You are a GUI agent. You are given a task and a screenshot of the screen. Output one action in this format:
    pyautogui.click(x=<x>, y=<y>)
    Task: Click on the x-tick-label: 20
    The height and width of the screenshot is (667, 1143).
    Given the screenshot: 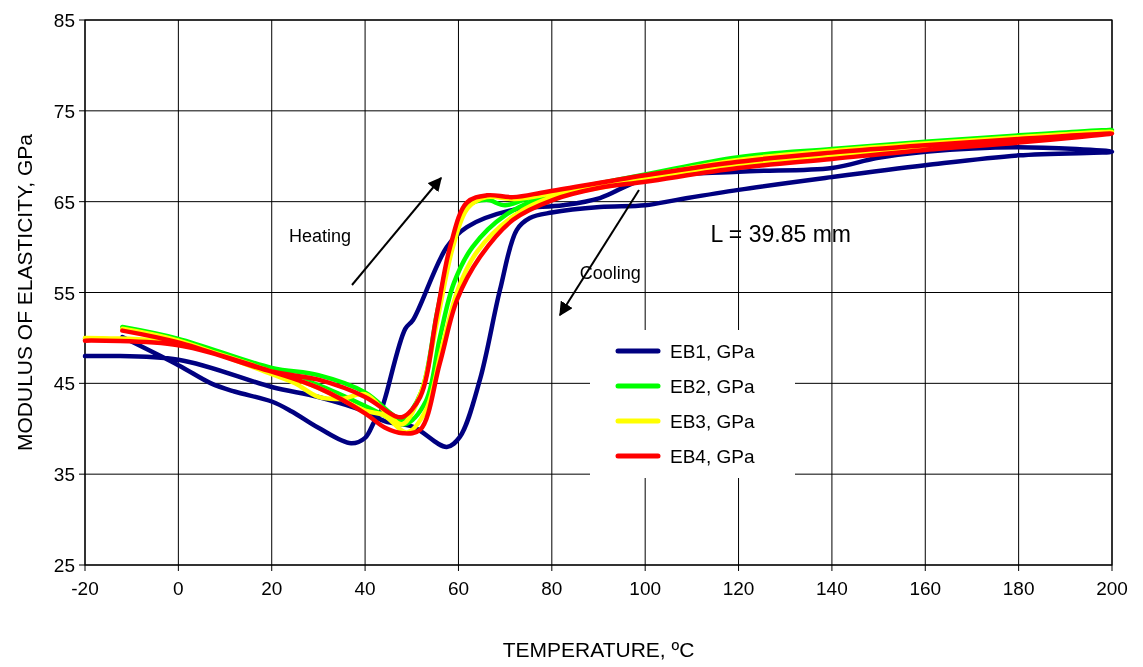 What is the action you would take?
    pyautogui.click(x=272, y=588)
    